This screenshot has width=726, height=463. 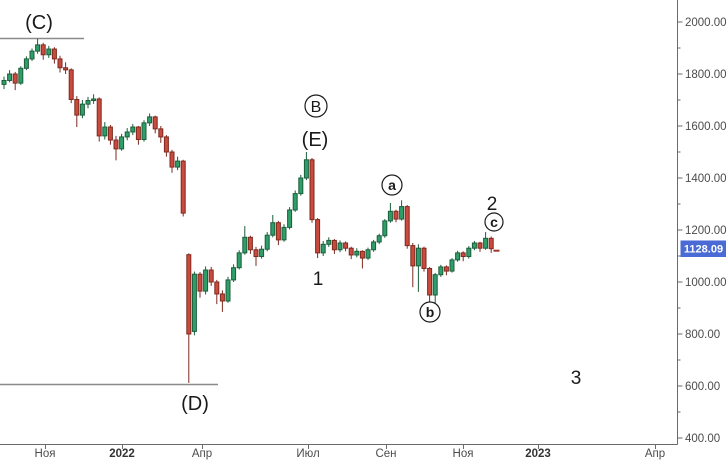 What do you see at coordinates (538, 454) in the screenshot?
I see `x-axis-label: 2023` at bounding box center [538, 454].